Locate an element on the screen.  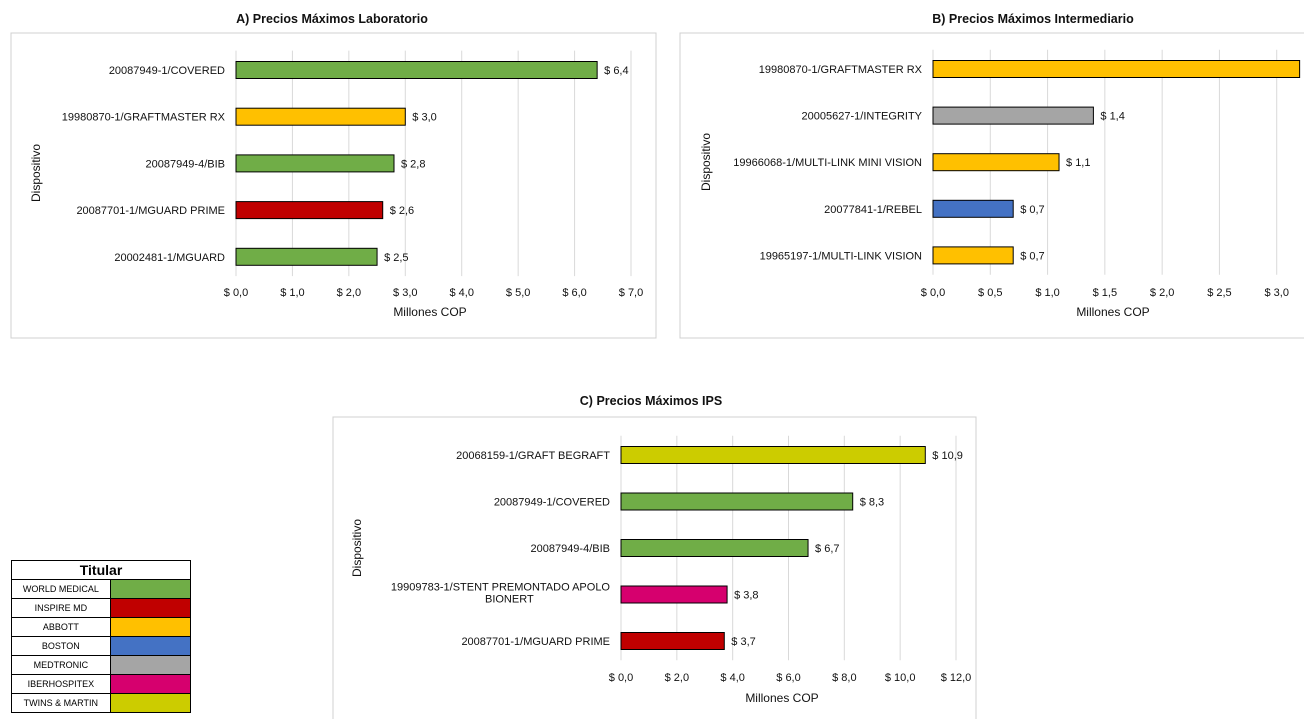
chart-b-xlabel: Millones COP is located at coordinates (1112, 312).